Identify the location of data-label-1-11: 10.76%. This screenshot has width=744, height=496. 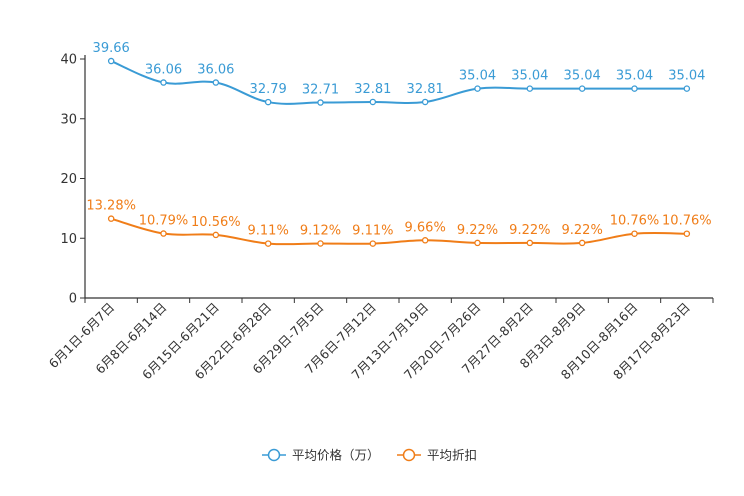
(687, 221).